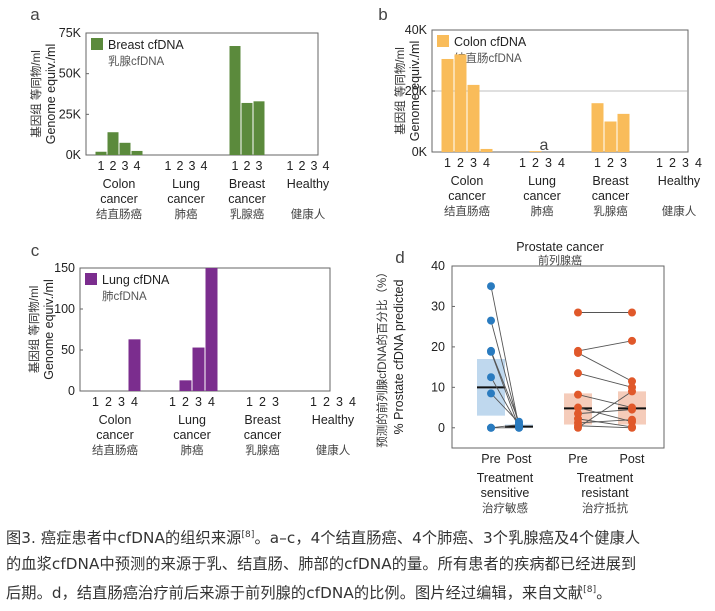 This screenshot has width=715, height=611. I want to click on y-axis-label-cn: 预测的前列腺cfDNA的百分比（%）, so click(382, 356).